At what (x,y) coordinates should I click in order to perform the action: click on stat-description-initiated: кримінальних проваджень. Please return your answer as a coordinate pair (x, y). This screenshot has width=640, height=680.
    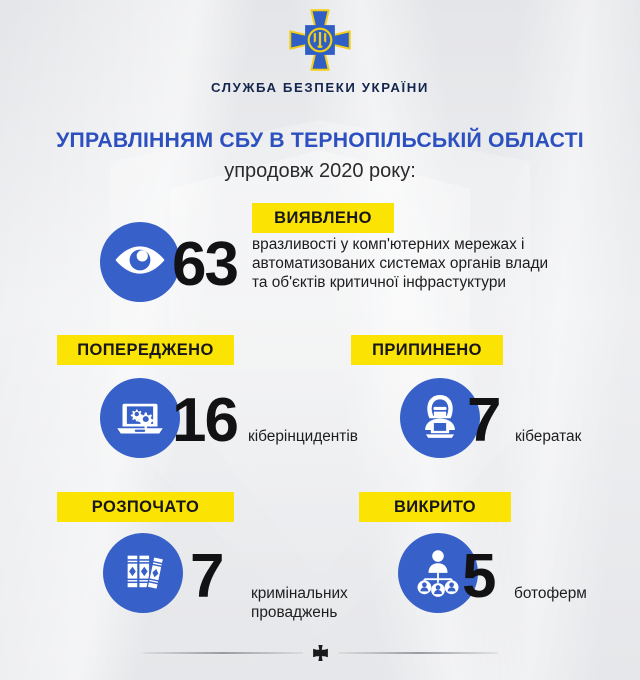
    Looking at the image, I should click on (299, 603).